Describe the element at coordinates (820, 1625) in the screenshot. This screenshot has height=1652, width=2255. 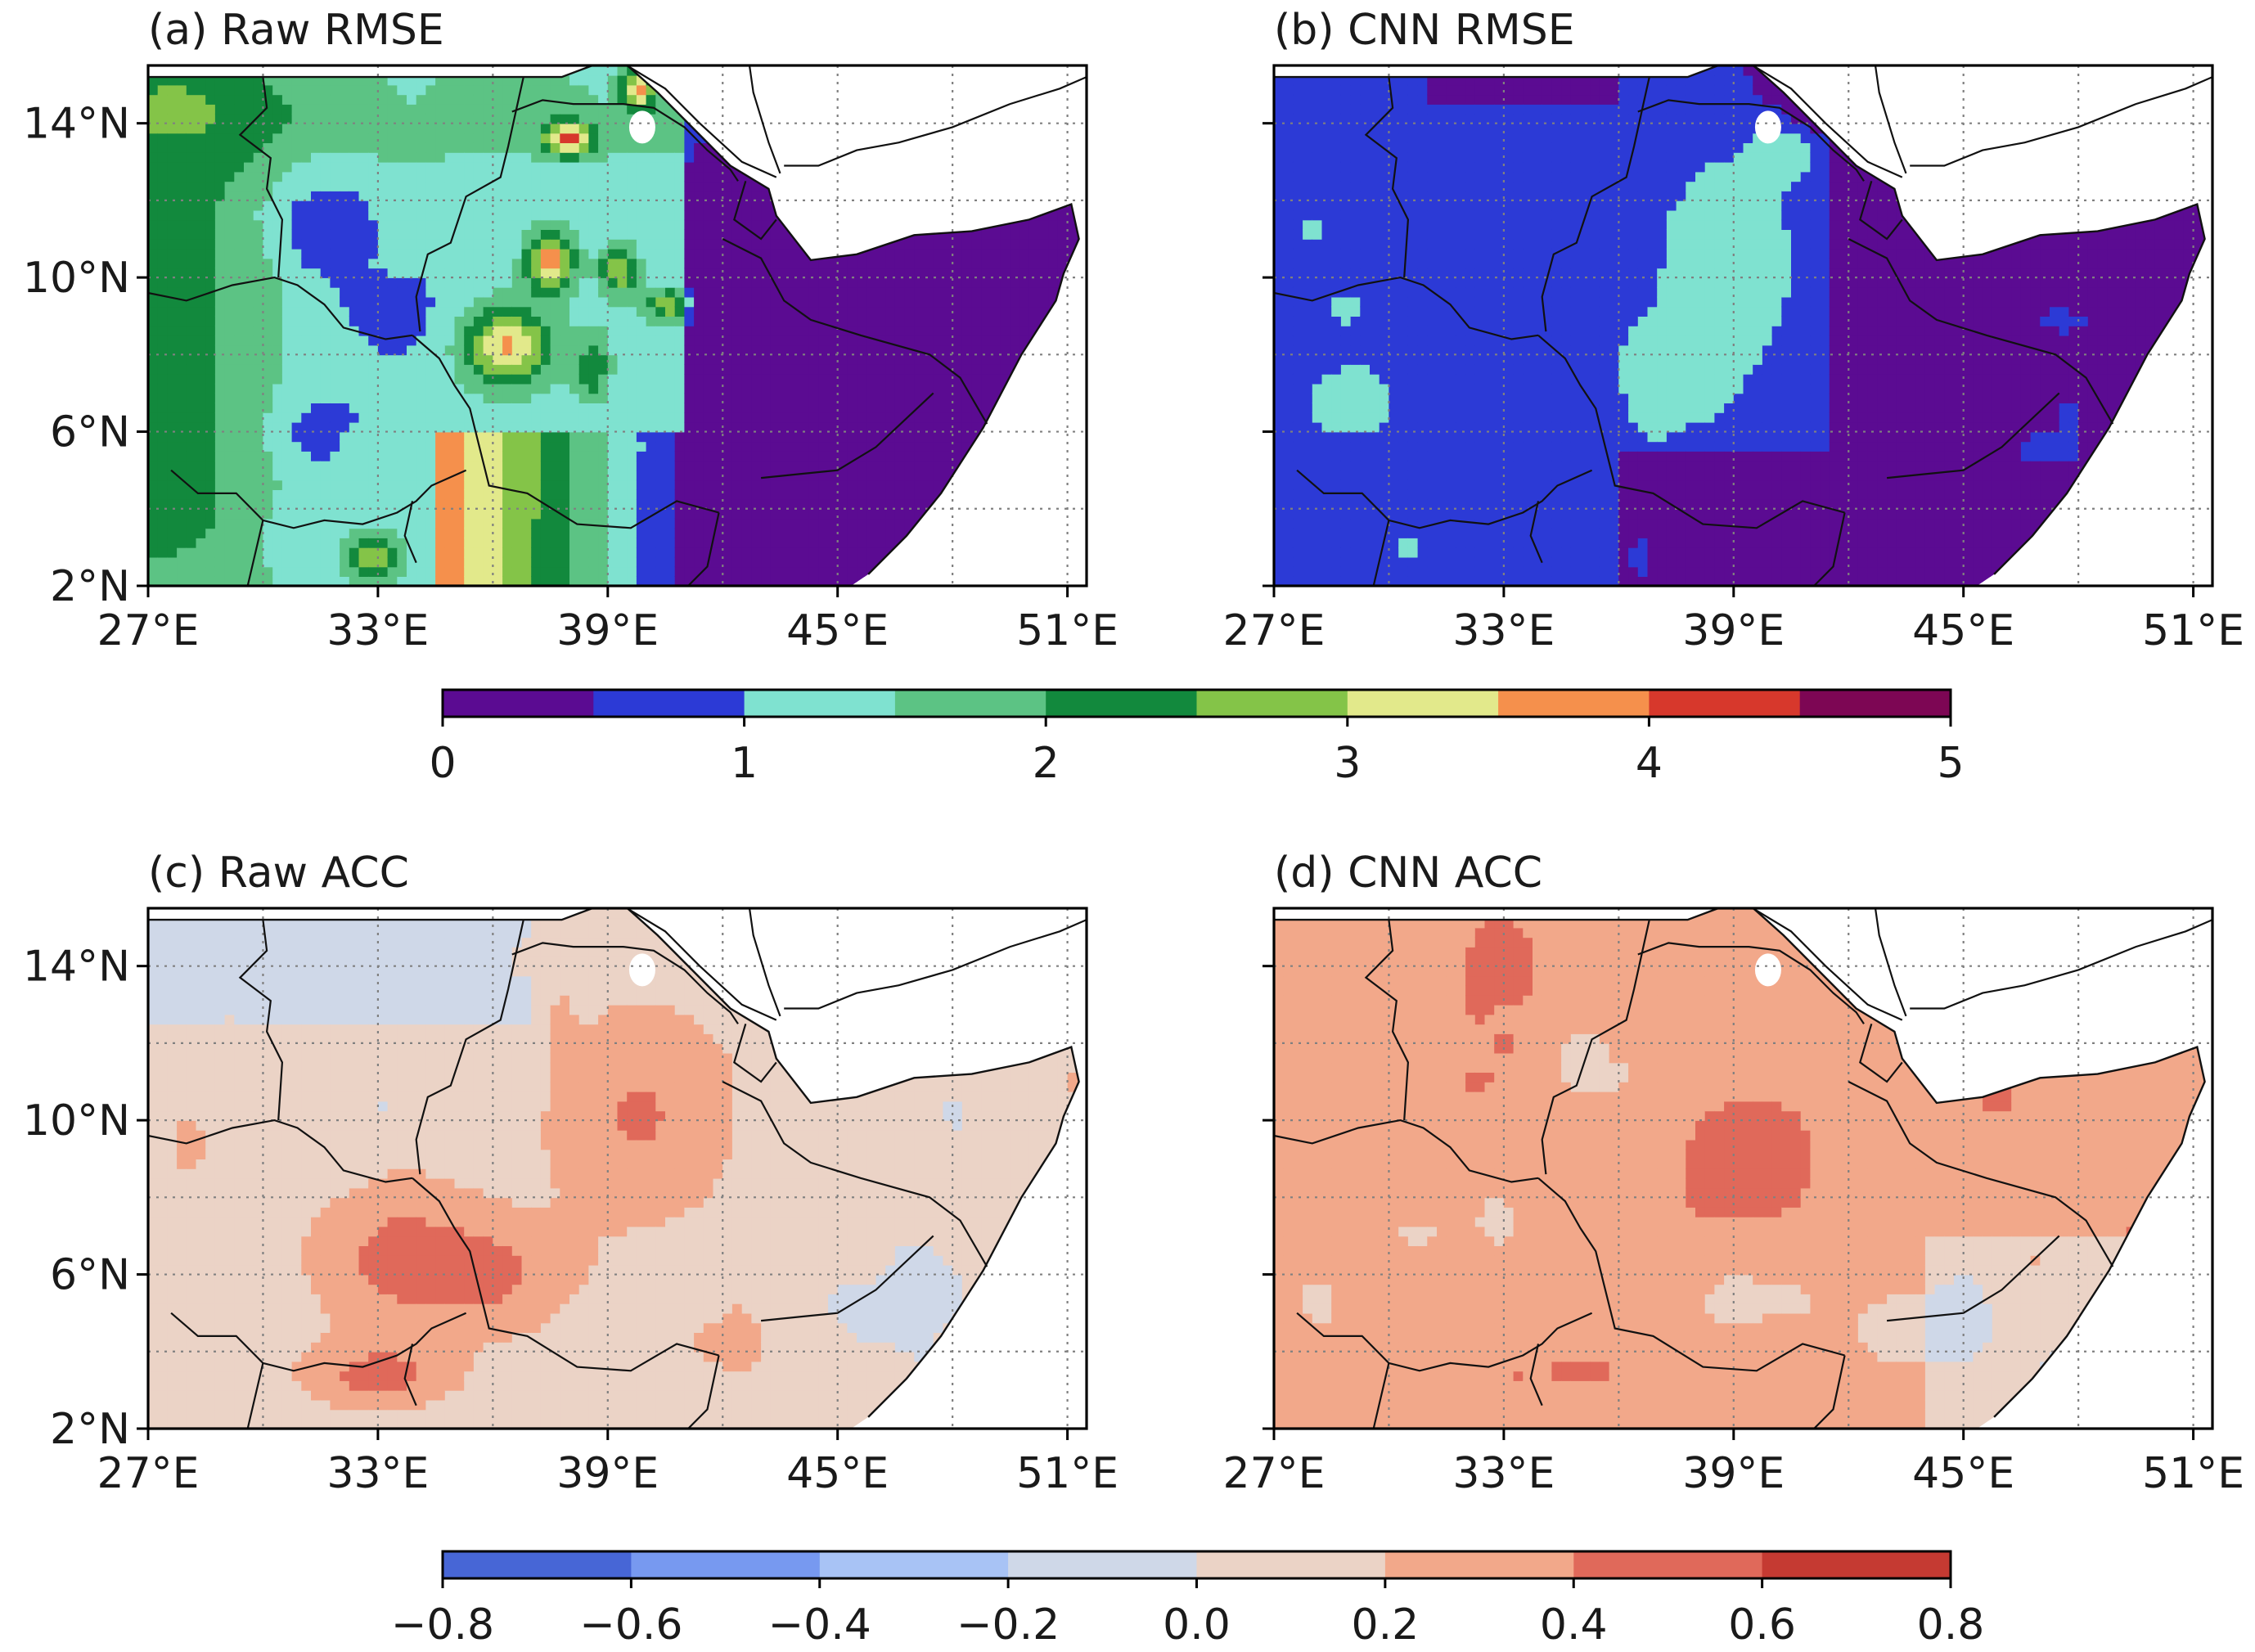
I see `colorbar-tick-label: −0.4` at that location.